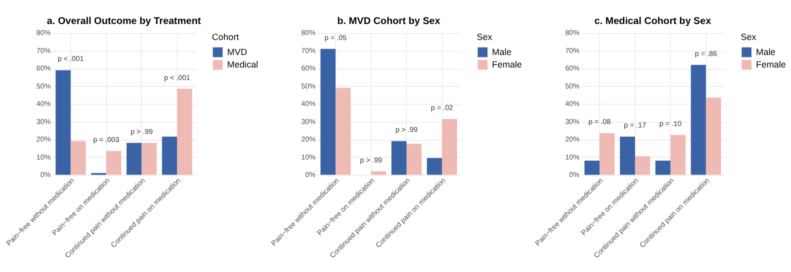  I want to click on chart-title: c. Medical Cohort by Sex, so click(653, 21).